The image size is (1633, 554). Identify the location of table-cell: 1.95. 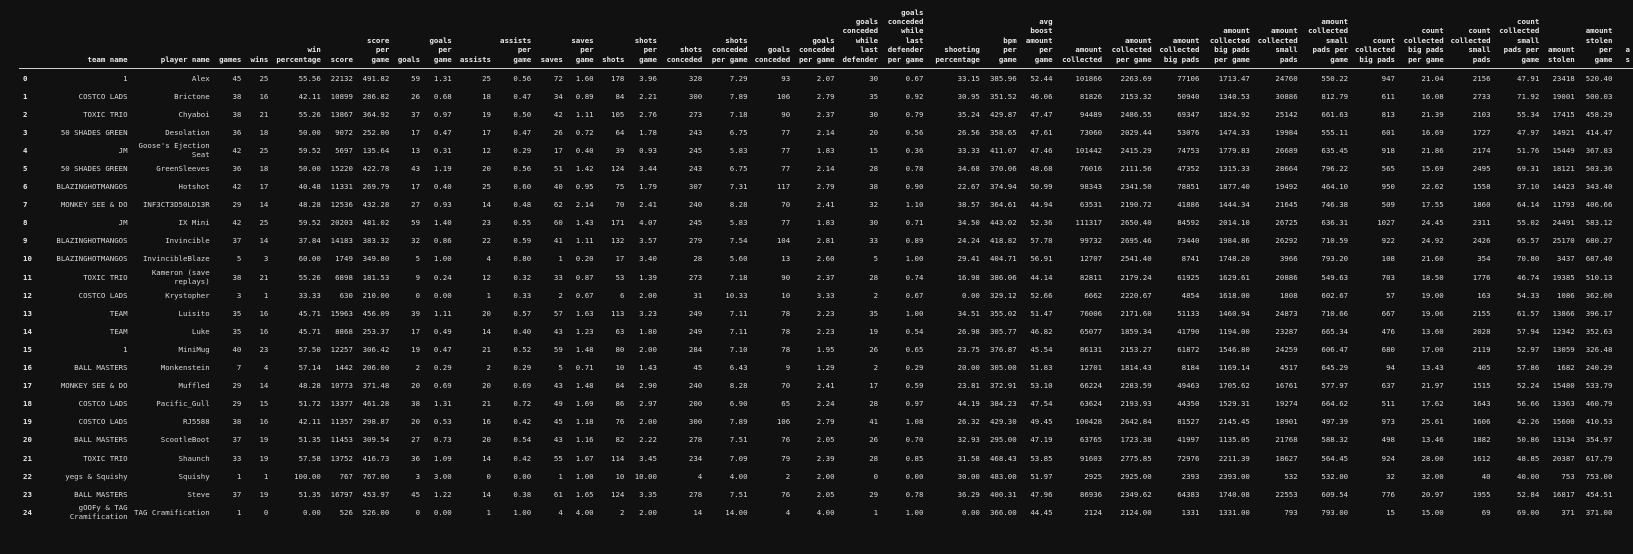
(825, 349).